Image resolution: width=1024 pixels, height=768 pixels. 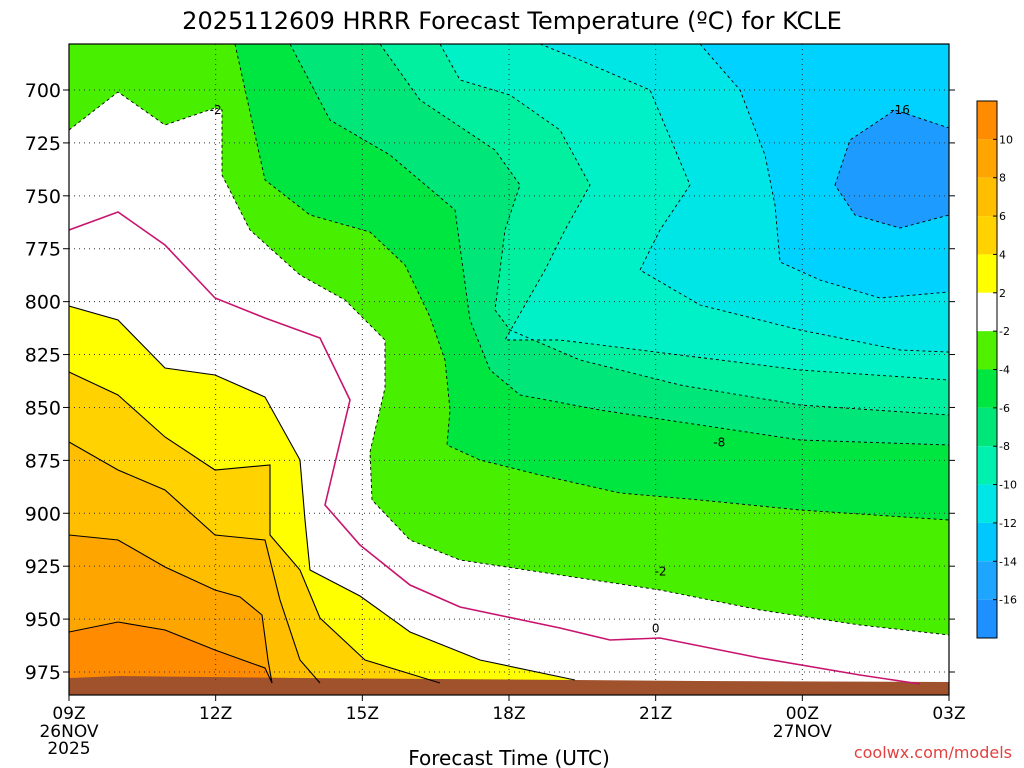 I want to click on field-minus16, so click(x=892, y=169).